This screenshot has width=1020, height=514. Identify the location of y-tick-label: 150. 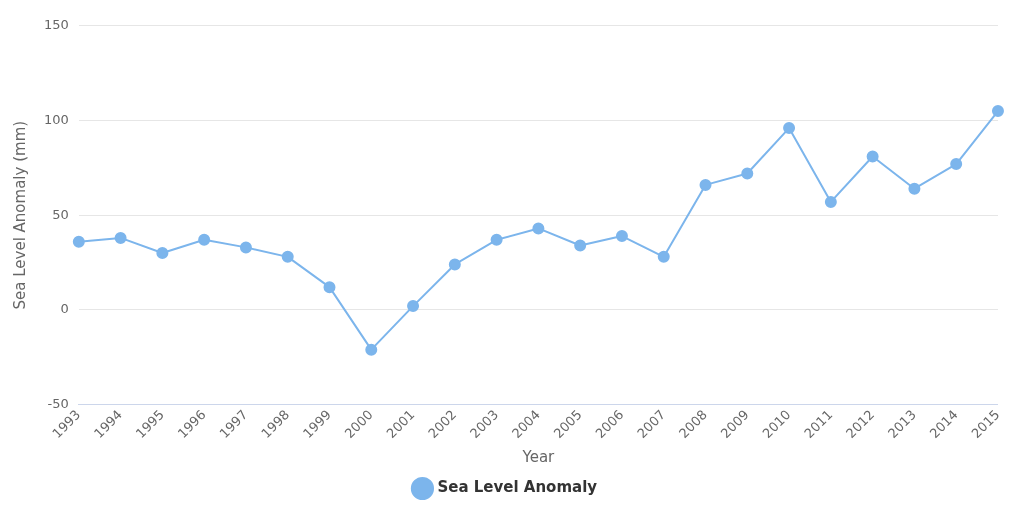
(56, 25).